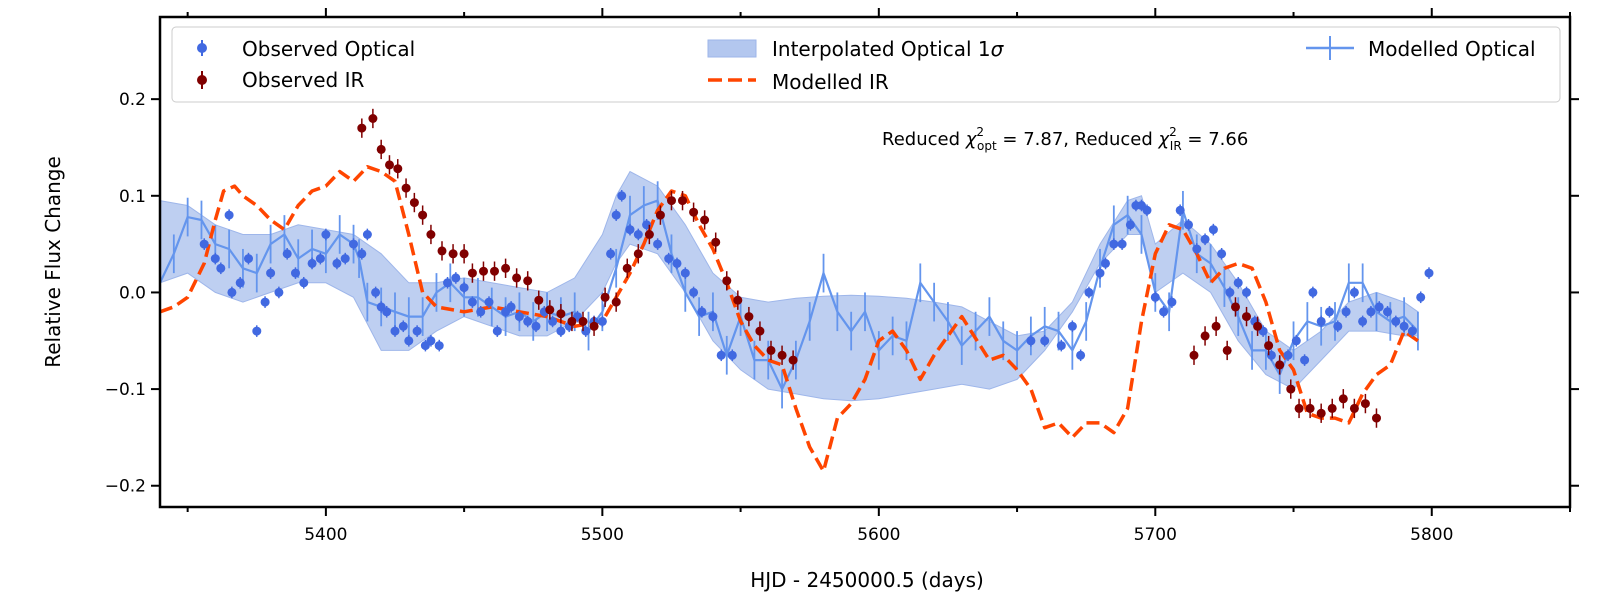 This screenshot has width=1600, height=600. Describe the element at coordinates (132, 293) in the screenshot. I see `y-tick-label: 0.0` at that location.